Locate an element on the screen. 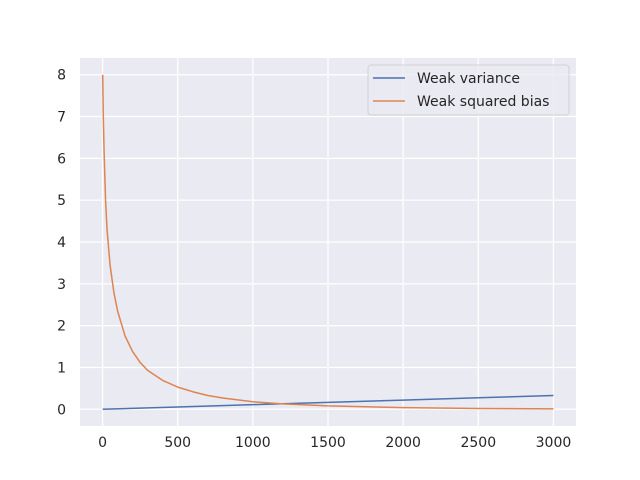 The image size is (640, 480). y-tick-label: 3 is located at coordinates (61, 285).